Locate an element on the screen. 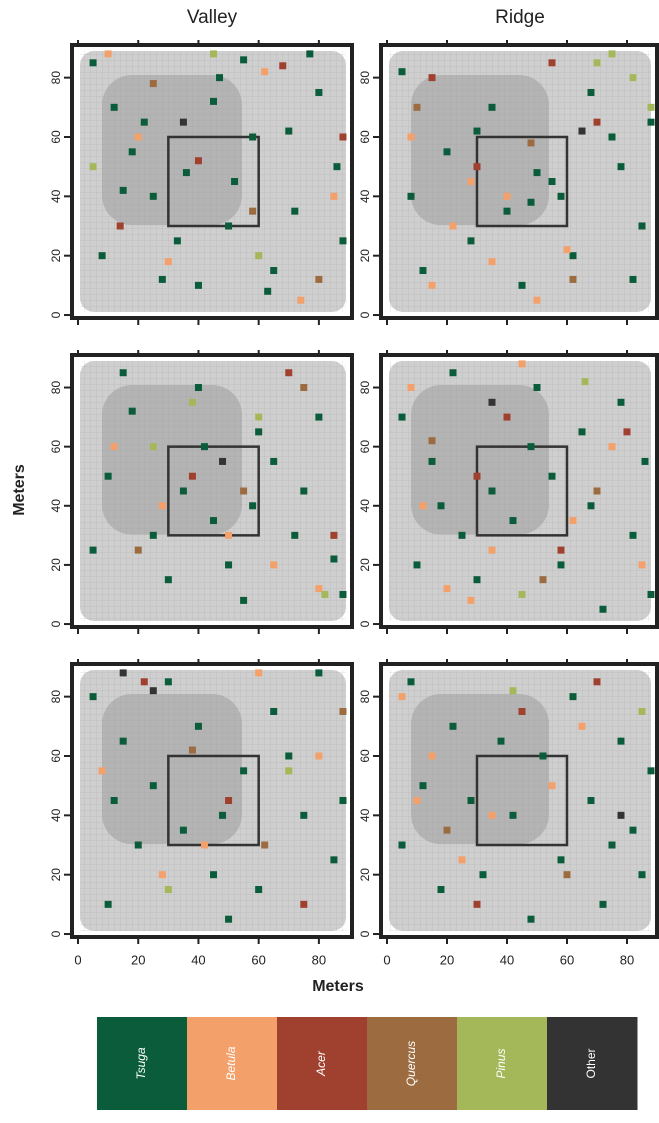 This screenshot has width=659, height=1123. legend-label: Tsuga is located at coordinates (141, 1063).